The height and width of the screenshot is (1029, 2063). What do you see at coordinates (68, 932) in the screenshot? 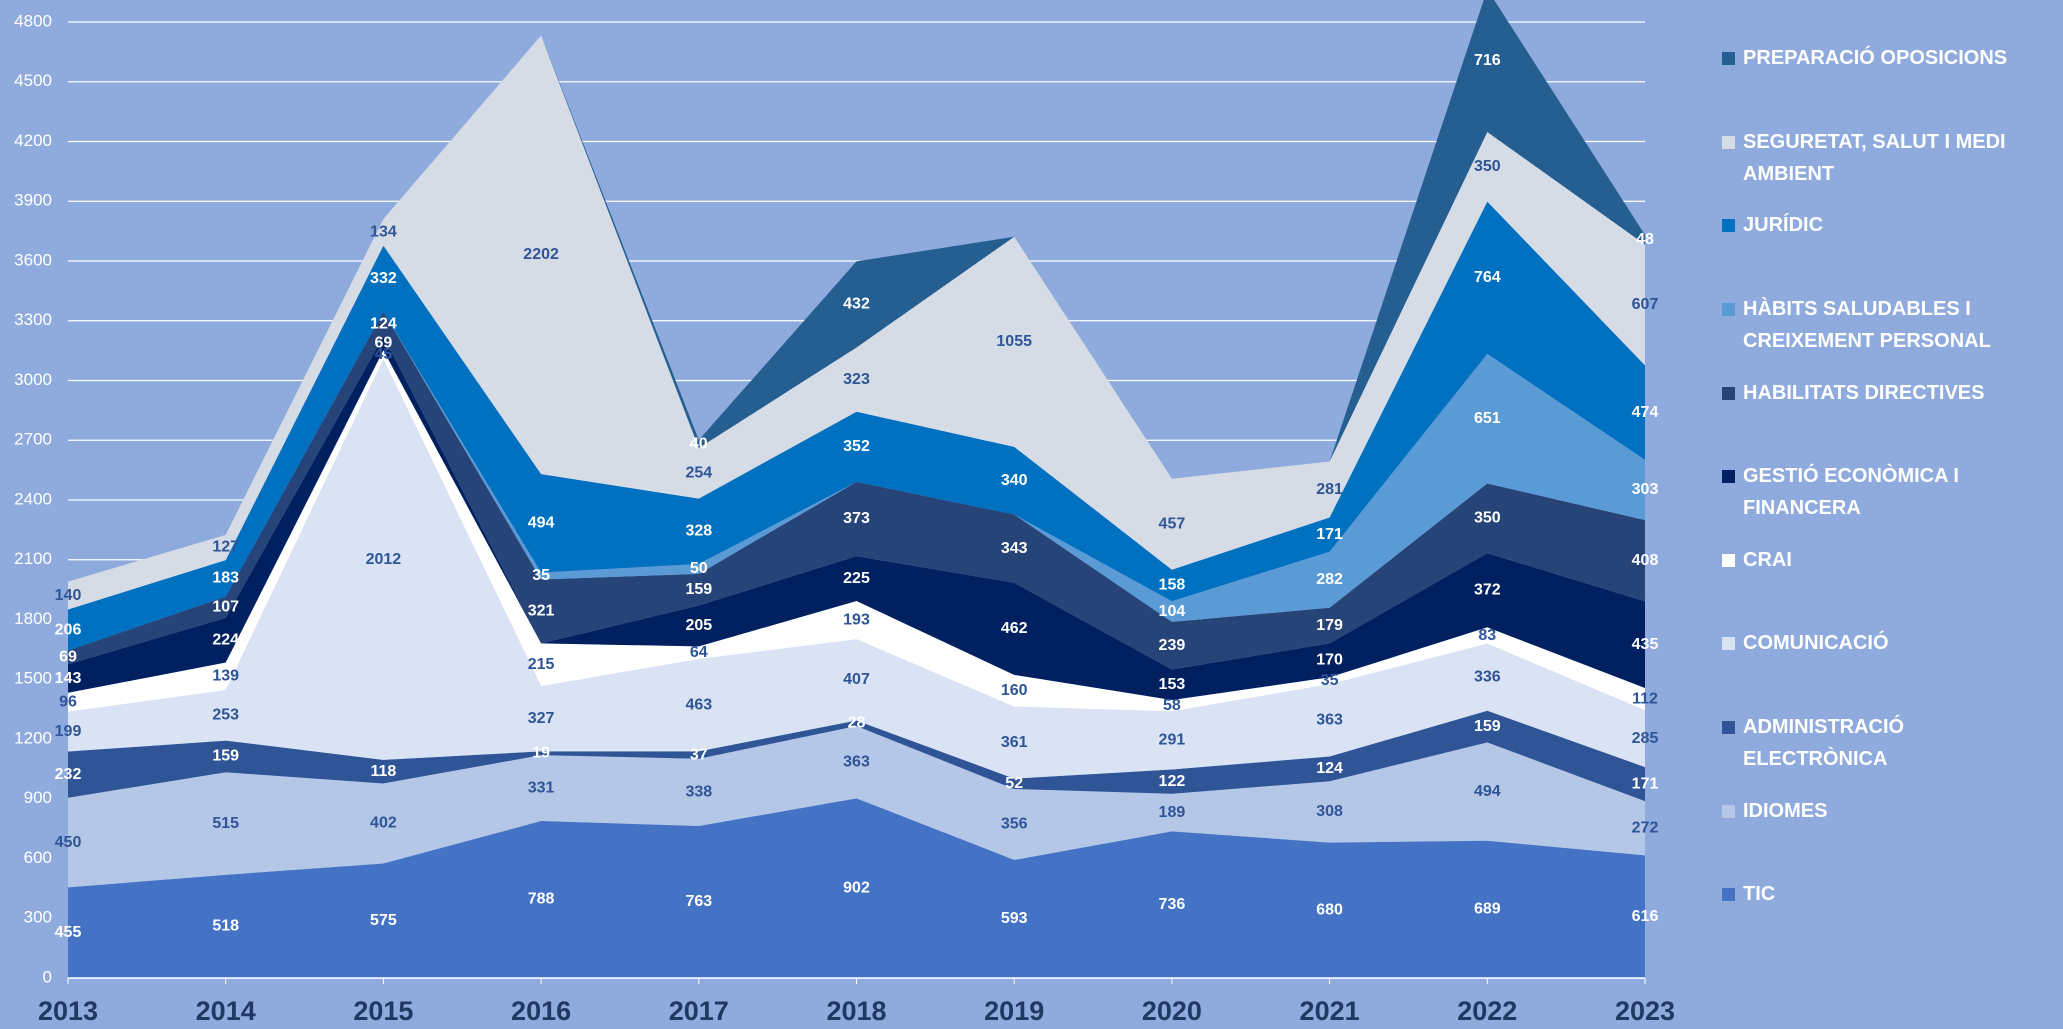
I see `data-label: 455` at bounding box center [68, 932].